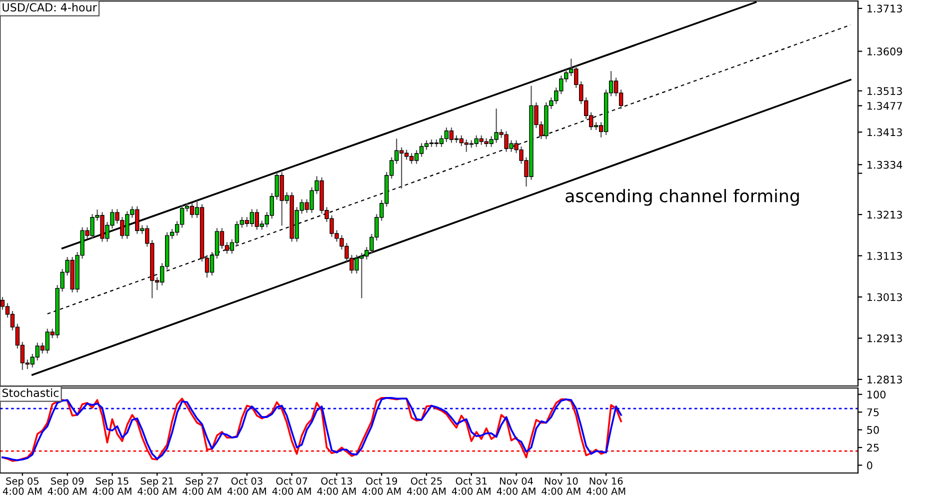  I want to click on y-tick-label: 1.3513, so click(884, 91).